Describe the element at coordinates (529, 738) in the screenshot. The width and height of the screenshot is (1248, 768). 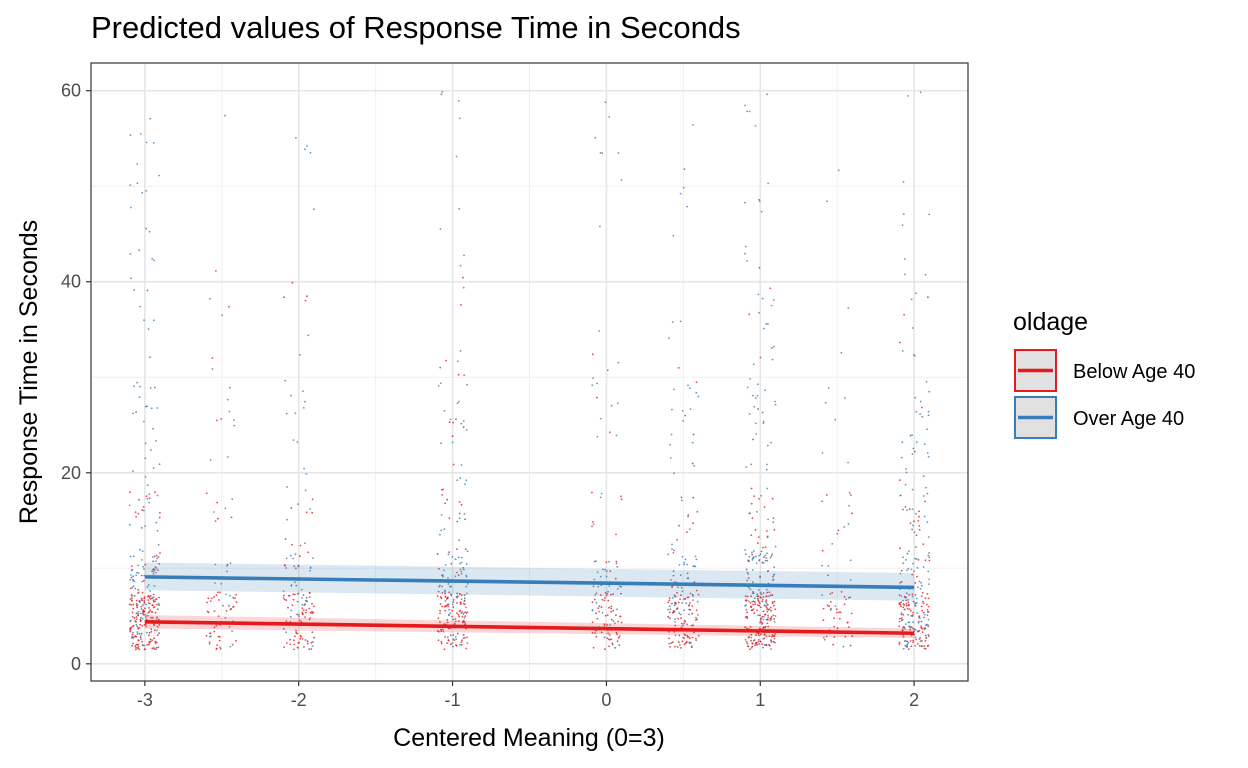
I see `x-axis-title: Centered Meaning (0=3)` at that location.